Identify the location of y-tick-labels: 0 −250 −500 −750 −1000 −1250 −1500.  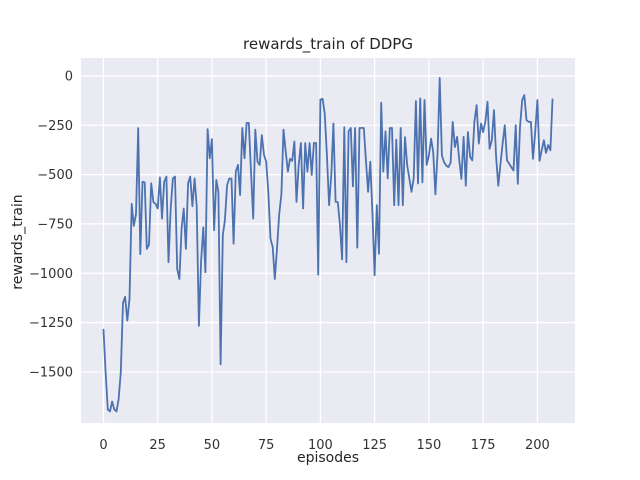
(51, 224).